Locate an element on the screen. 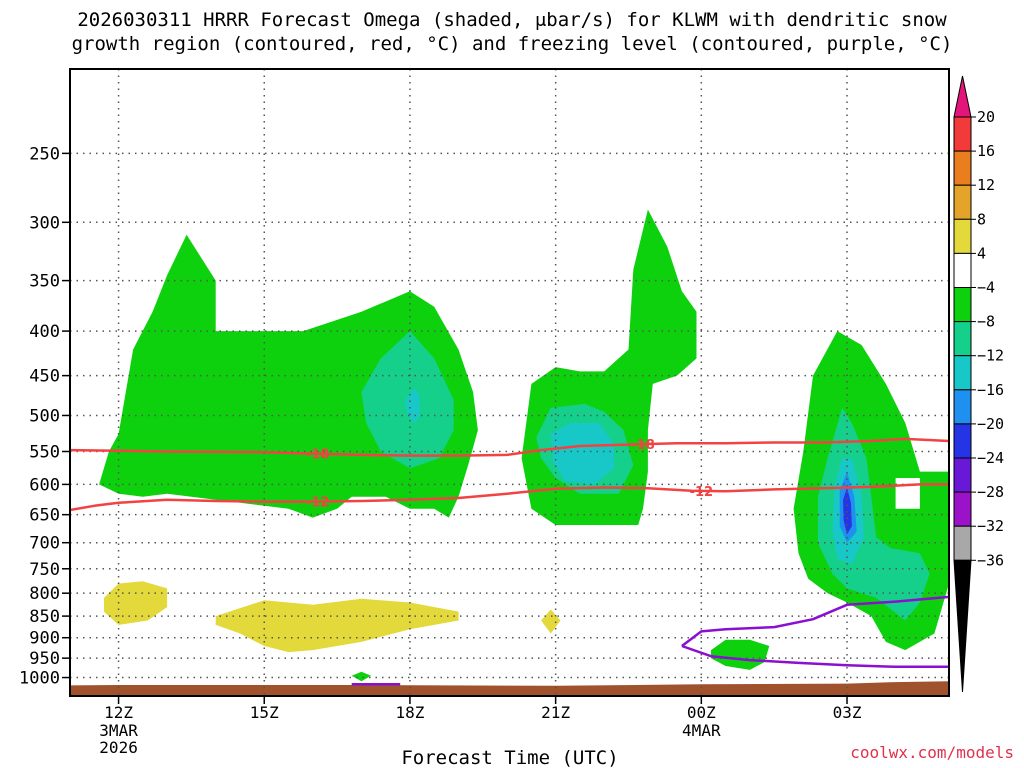  colorbar-tick-label: 20 is located at coordinates (986, 117).